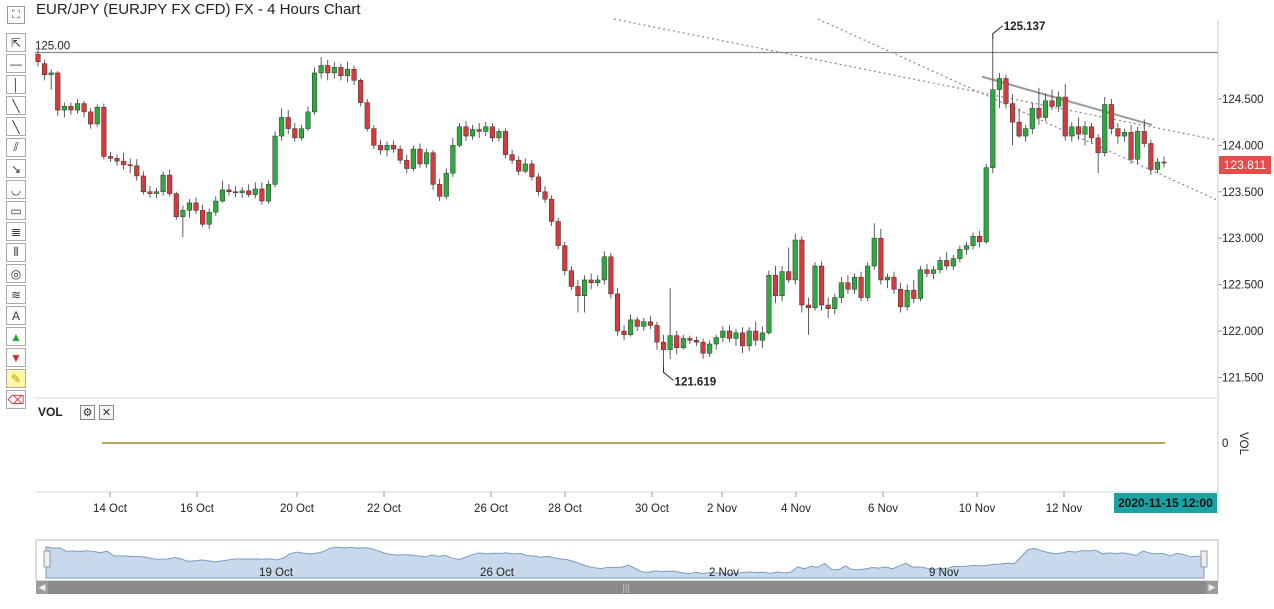 This screenshot has height=609, width=1274. What do you see at coordinates (1064, 509) in the screenshot?
I see `time-tick-label: 12 Nov` at bounding box center [1064, 509].